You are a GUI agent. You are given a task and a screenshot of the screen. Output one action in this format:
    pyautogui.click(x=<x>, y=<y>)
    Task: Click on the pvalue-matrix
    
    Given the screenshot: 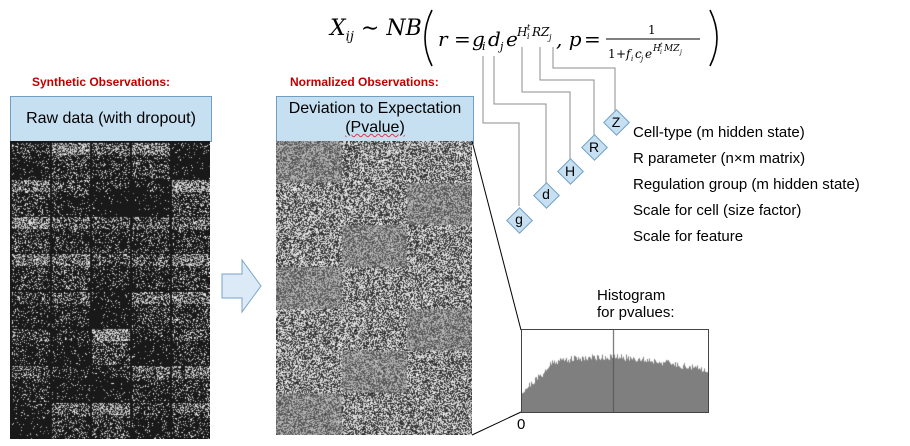 What is the action you would take?
    pyautogui.click(x=374, y=288)
    